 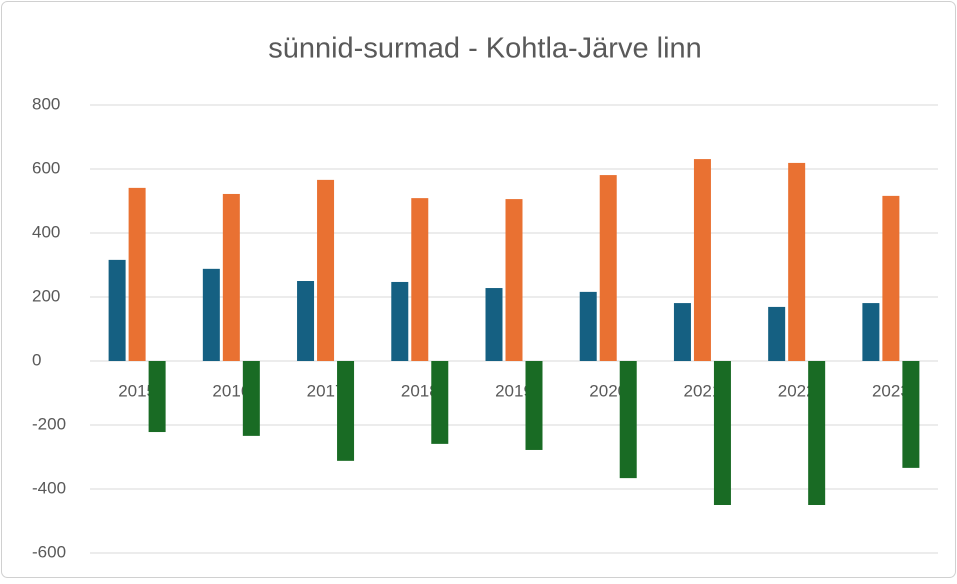 What do you see at coordinates (608, 390) in the screenshot?
I see `x-tick-label: 2020` at bounding box center [608, 390].